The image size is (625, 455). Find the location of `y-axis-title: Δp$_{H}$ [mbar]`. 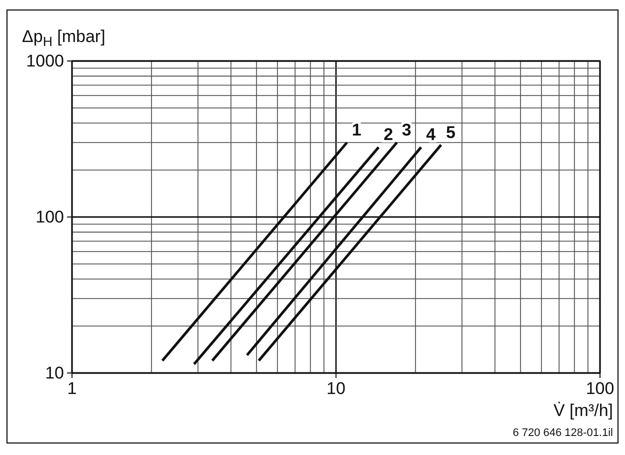

y-axis-title: Δp$_{H}$ [mbar] is located at coordinates (64, 38).